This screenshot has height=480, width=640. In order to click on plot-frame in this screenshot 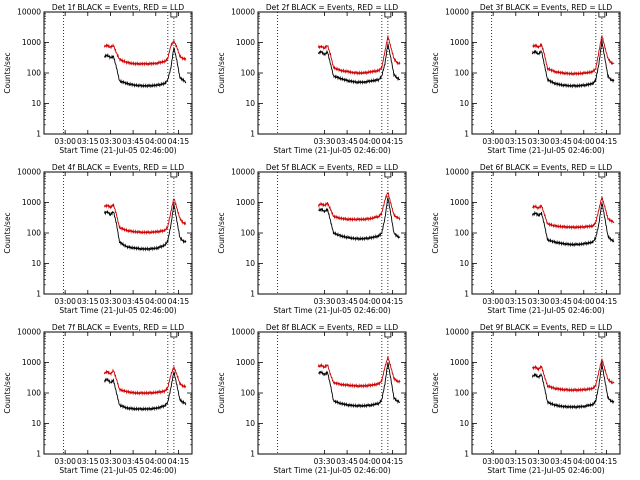, I will do `click(332, 73)`.